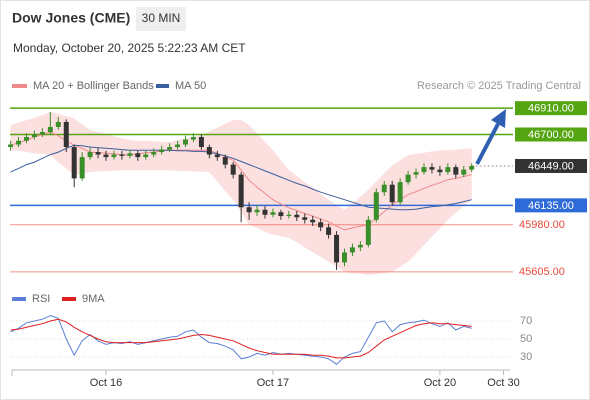 The image size is (590, 400). What do you see at coordinates (526, 357) in the screenshot?
I see `rsi-tick-label: 30` at bounding box center [526, 357].